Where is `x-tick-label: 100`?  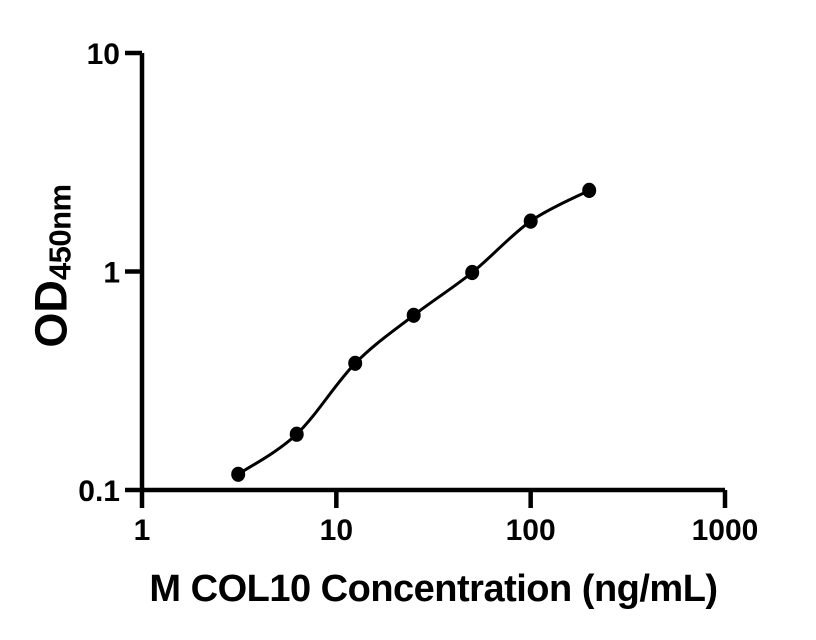 x-tick-label: 100 is located at coordinates (531, 530).